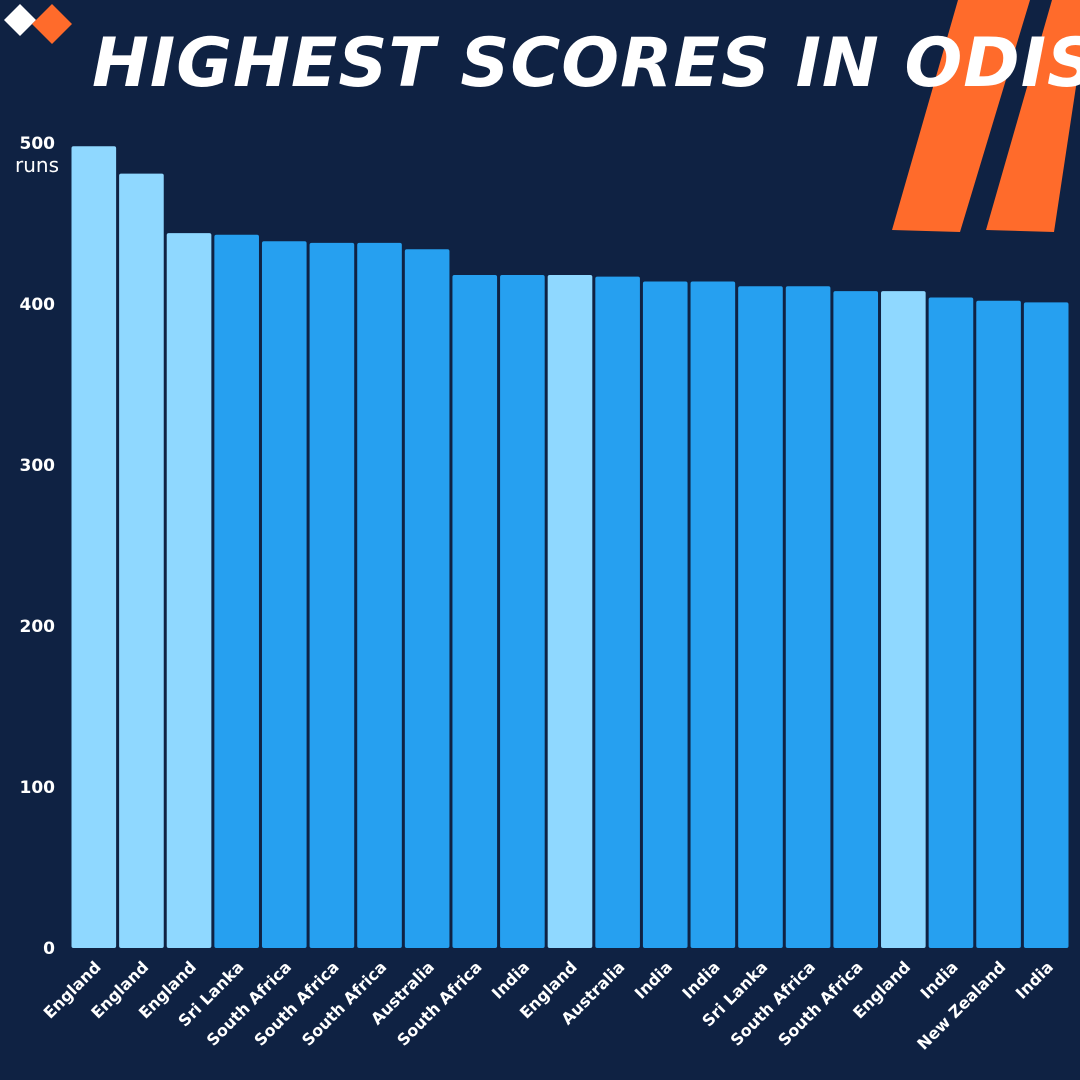  I want to click on y-tick-label: 200, so click(38, 627).